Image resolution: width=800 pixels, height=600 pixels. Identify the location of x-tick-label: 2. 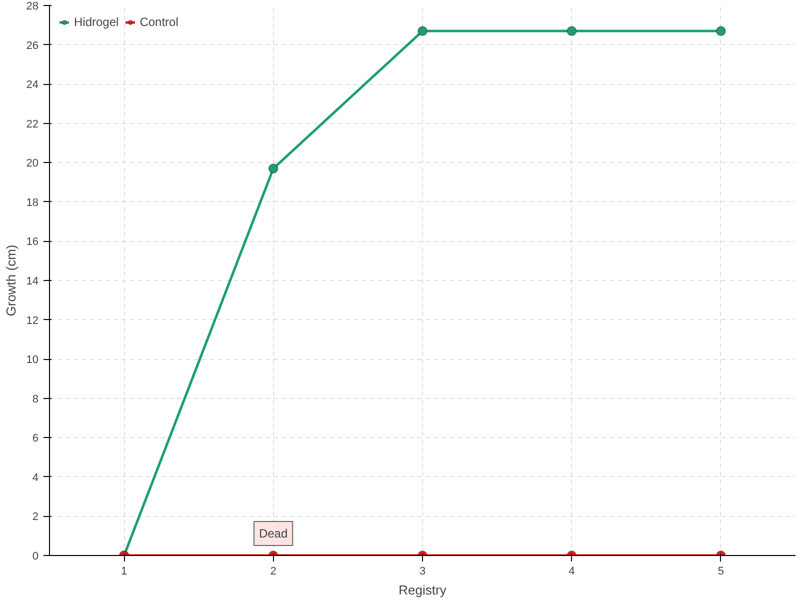
(273, 572).